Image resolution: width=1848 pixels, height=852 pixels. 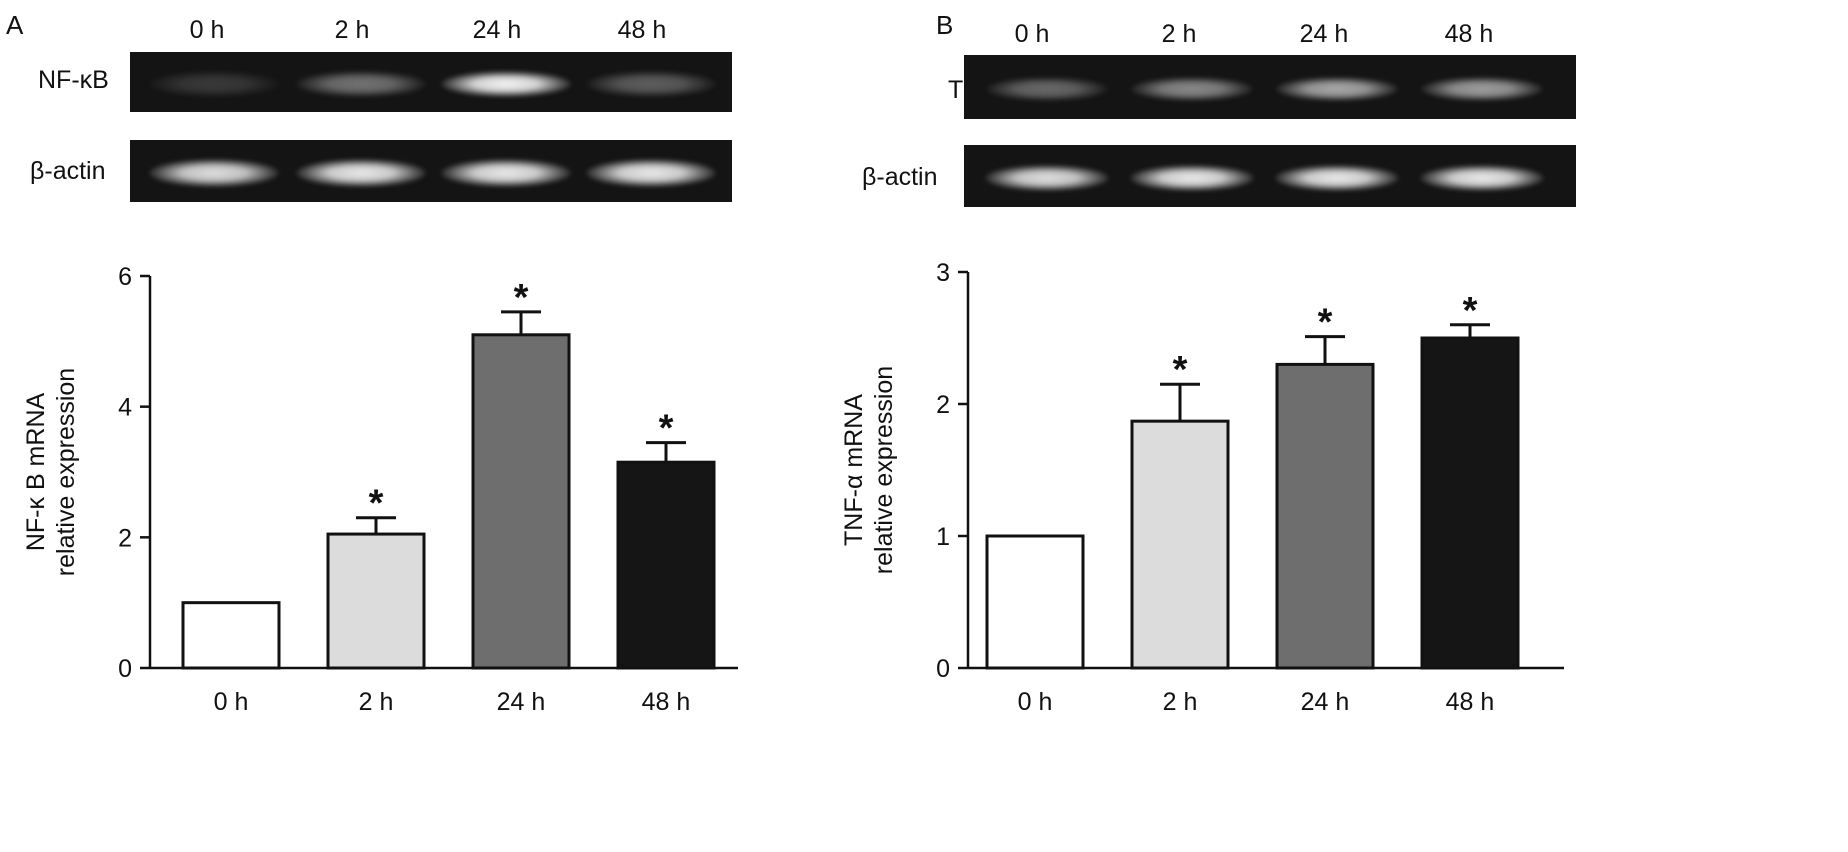 What do you see at coordinates (943, 273) in the screenshot?
I see `y-tick-label: 3` at bounding box center [943, 273].